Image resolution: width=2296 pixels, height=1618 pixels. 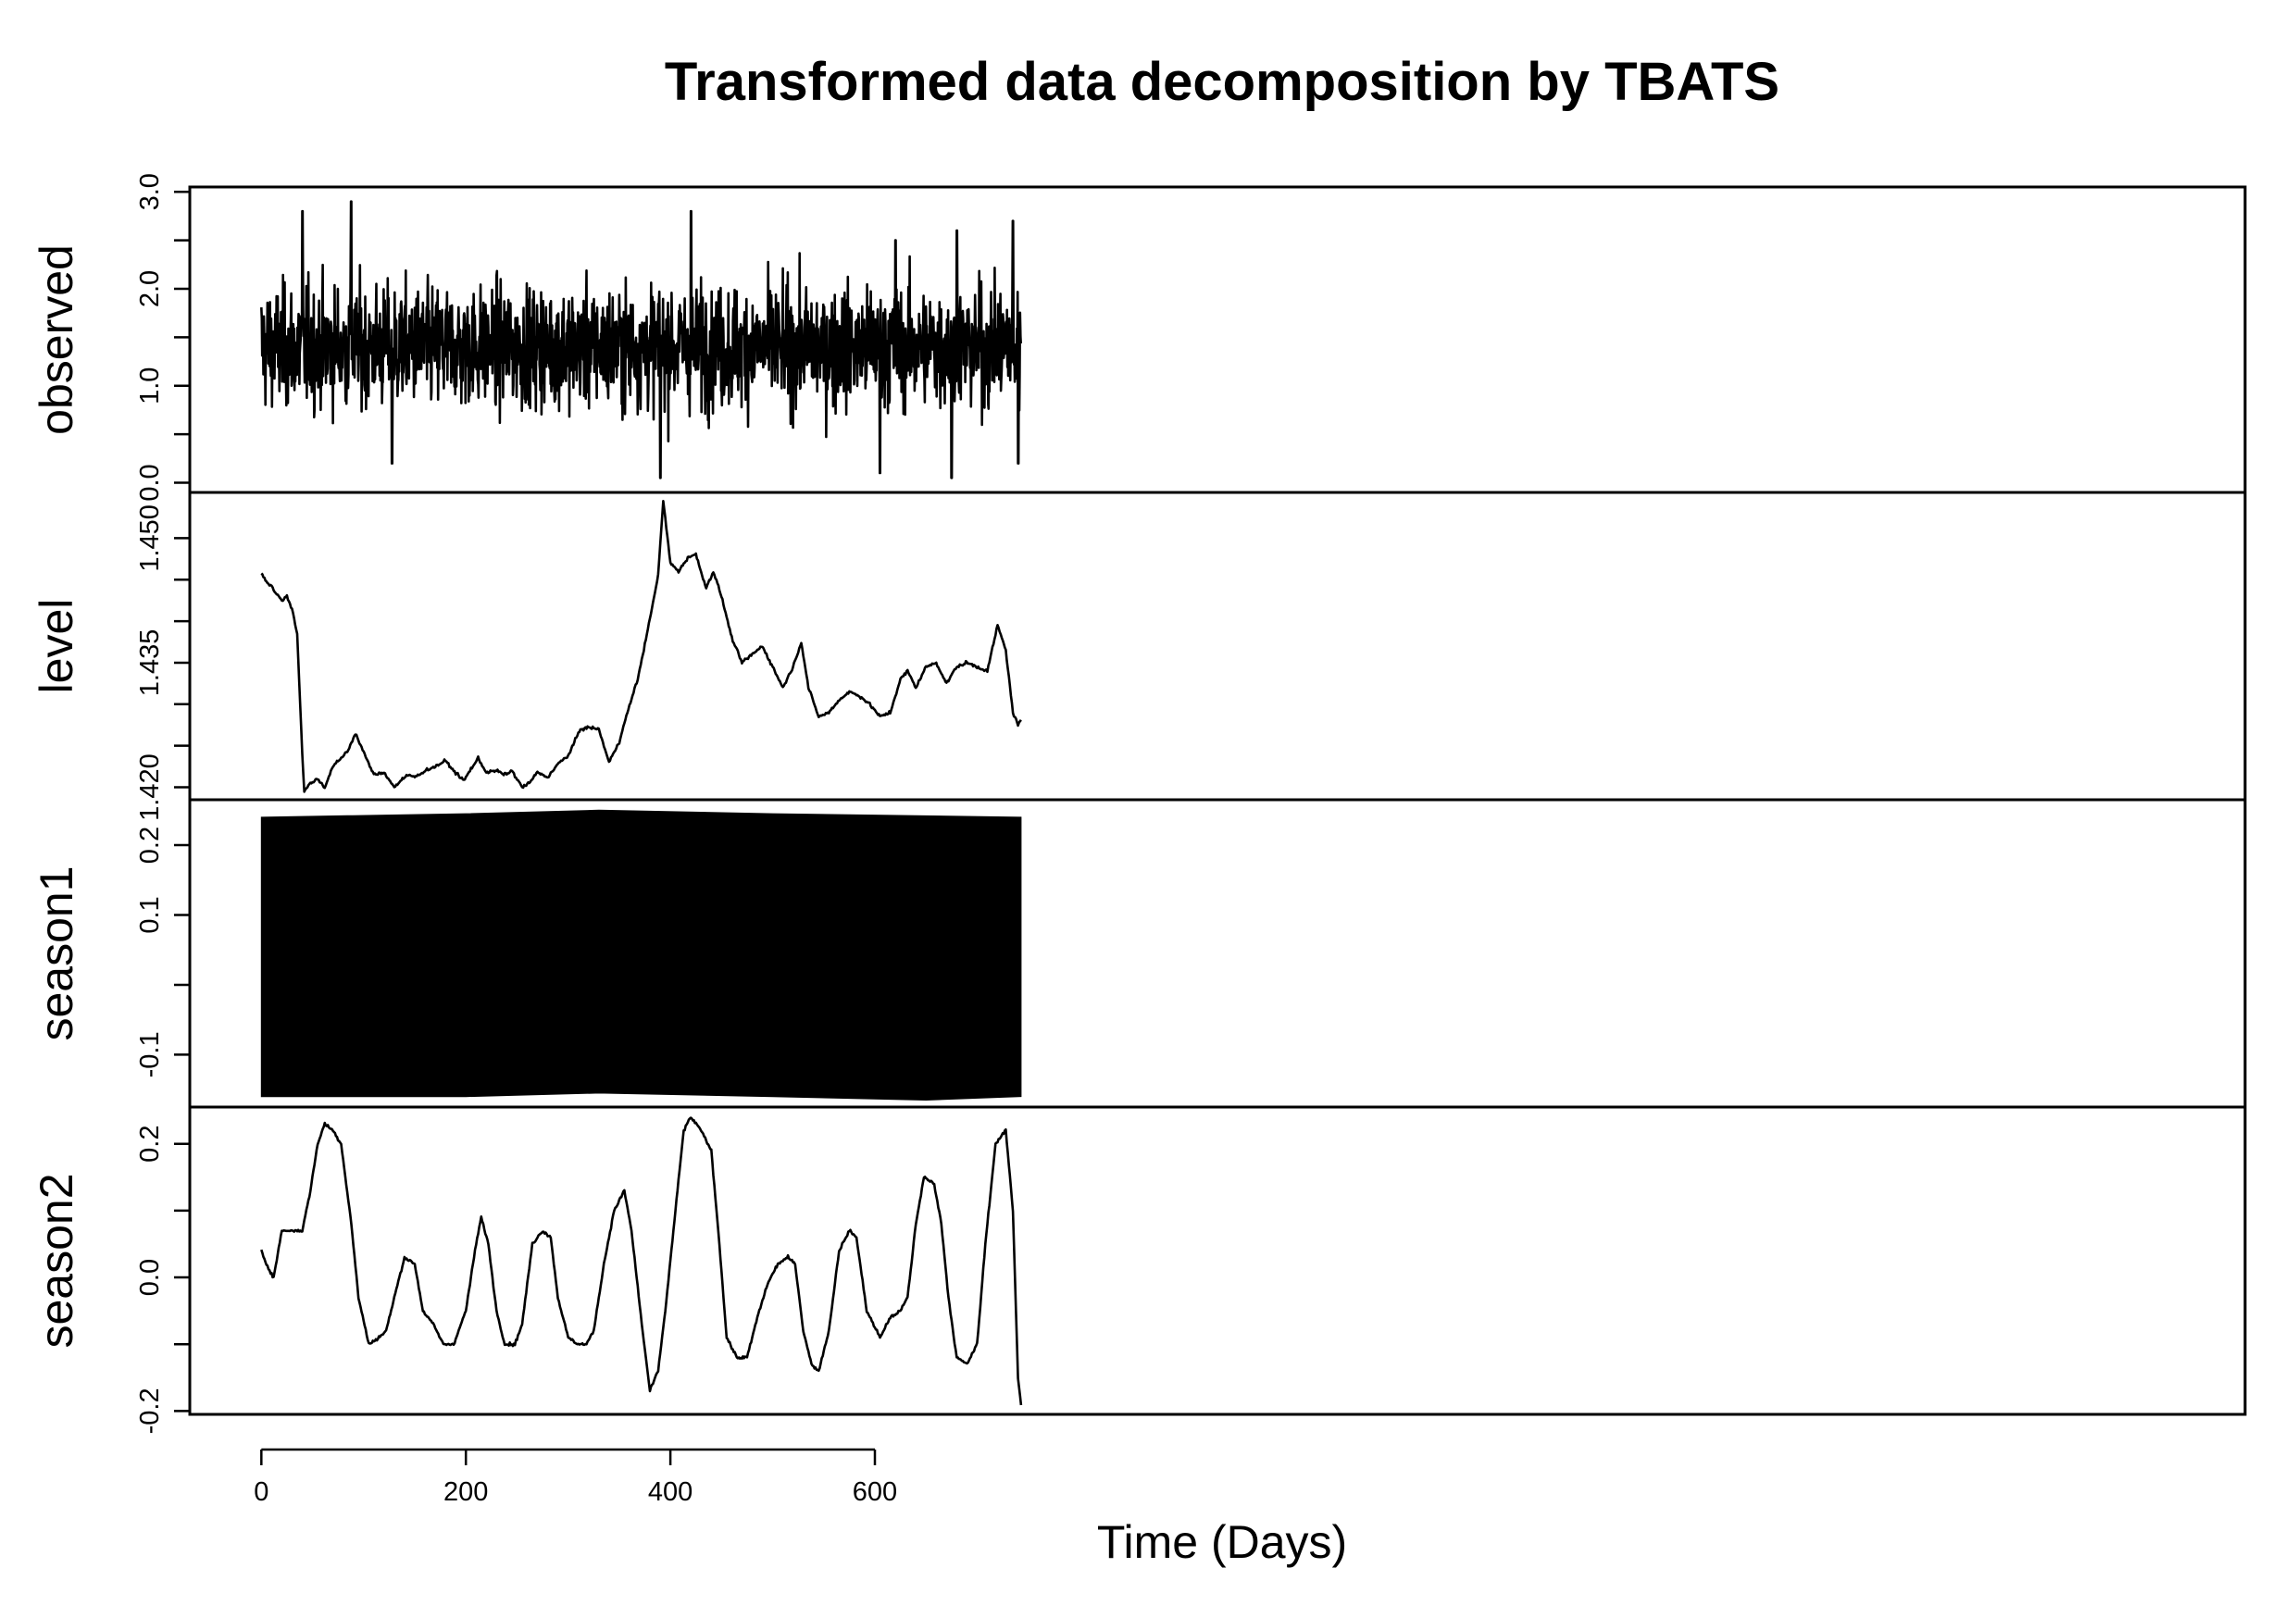 I want to click on season2-y-axis-label: season2, so click(x=56, y=1260).